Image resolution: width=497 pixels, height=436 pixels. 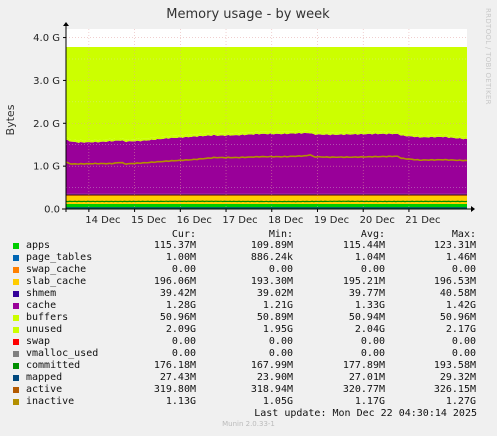 I want to click on legend-row-slab-cache: slab_cache 196.06M 193.30M 195.21M 196.53M, so click(x=249, y=282).